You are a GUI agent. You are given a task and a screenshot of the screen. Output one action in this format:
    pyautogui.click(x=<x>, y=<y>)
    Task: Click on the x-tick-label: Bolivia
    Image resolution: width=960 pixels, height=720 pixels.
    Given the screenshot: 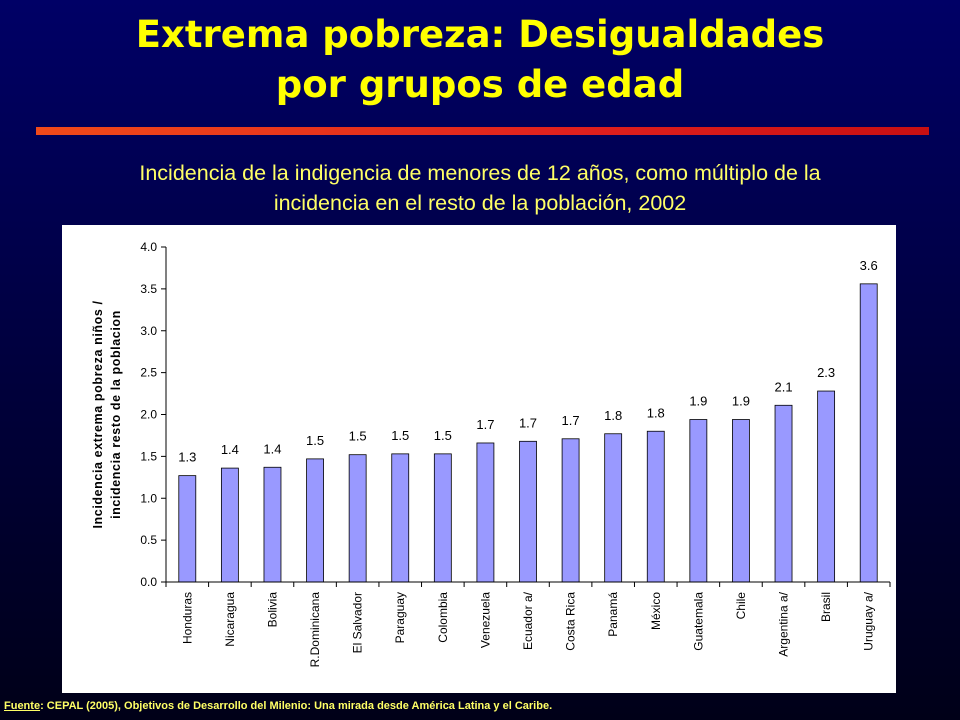 What is the action you would take?
    pyautogui.click(x=272, y=610)
    